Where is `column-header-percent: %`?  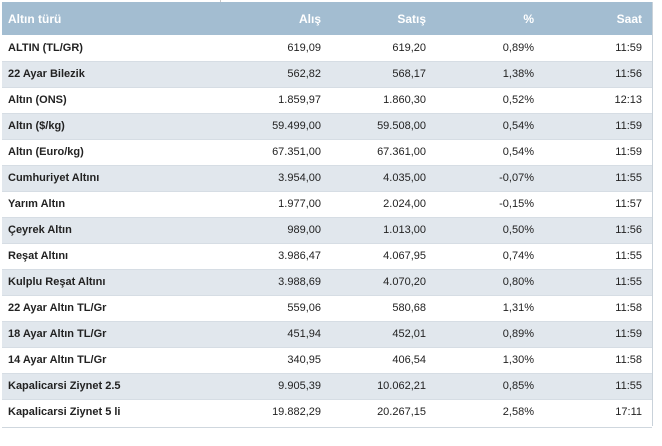
column-header-percent: % is located at coordinates (528, 18).